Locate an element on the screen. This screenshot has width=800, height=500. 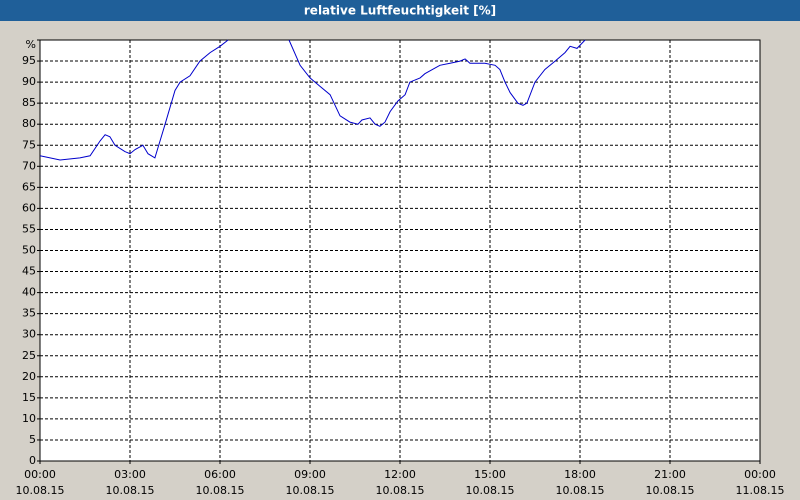
title-bar is located at coordinates (400, 10).